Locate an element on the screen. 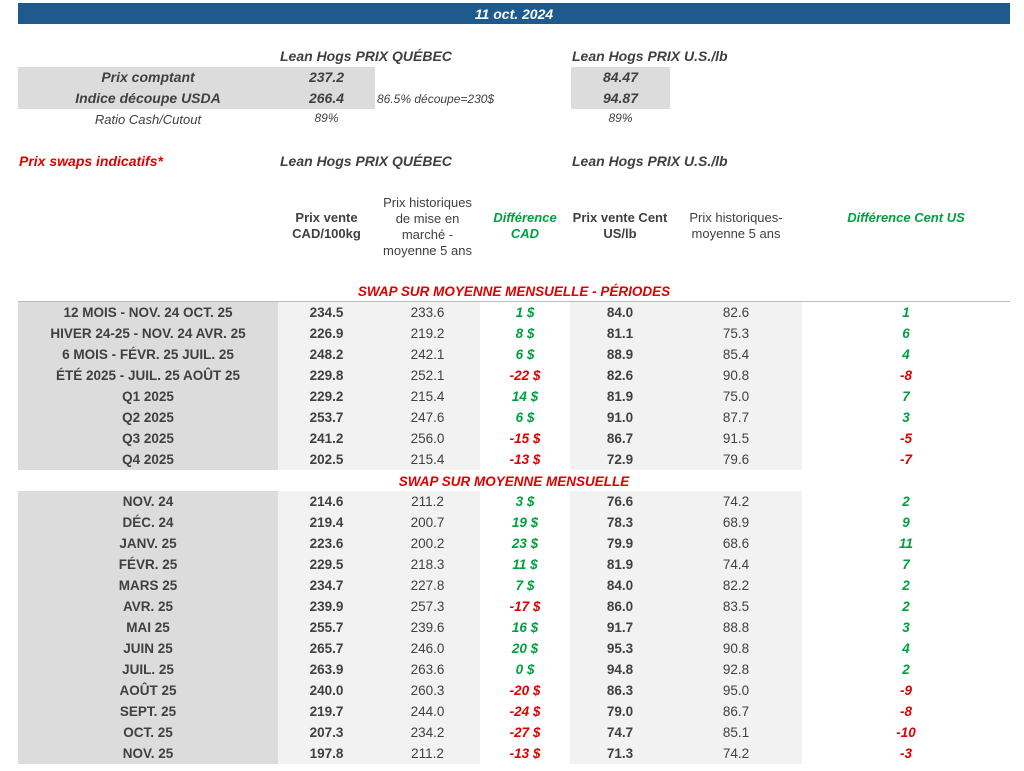 The height and width of the screenshot is (771, 1024). cell: 7 $ is located at coordinates (525, 585).